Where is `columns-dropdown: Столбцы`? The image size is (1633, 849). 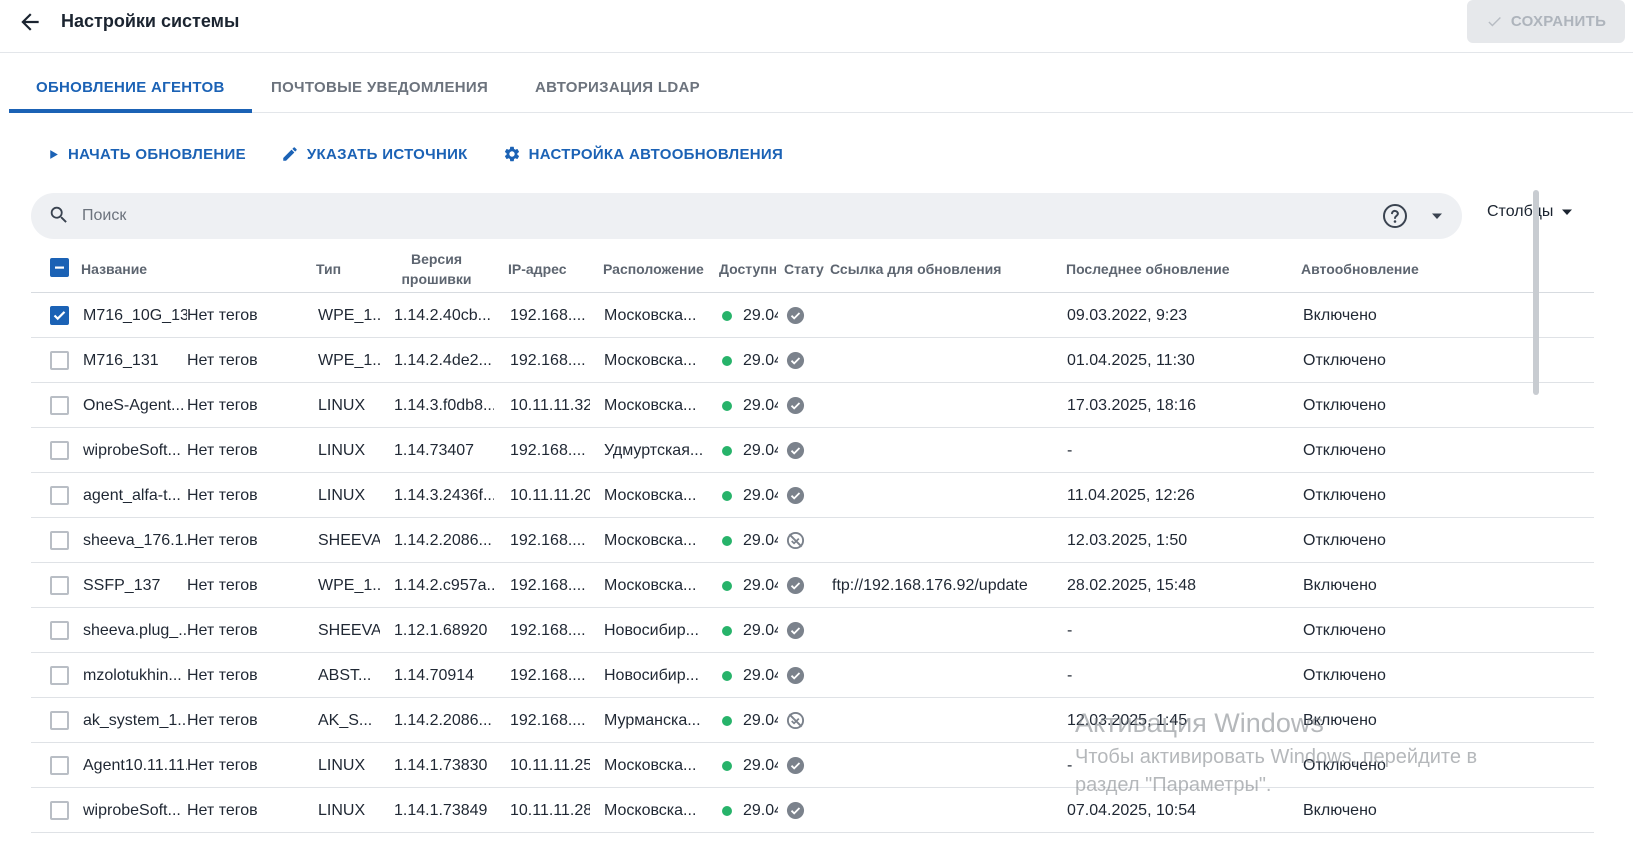
columns-dropdown: Столбцы is located at coordinates (1530, 212).